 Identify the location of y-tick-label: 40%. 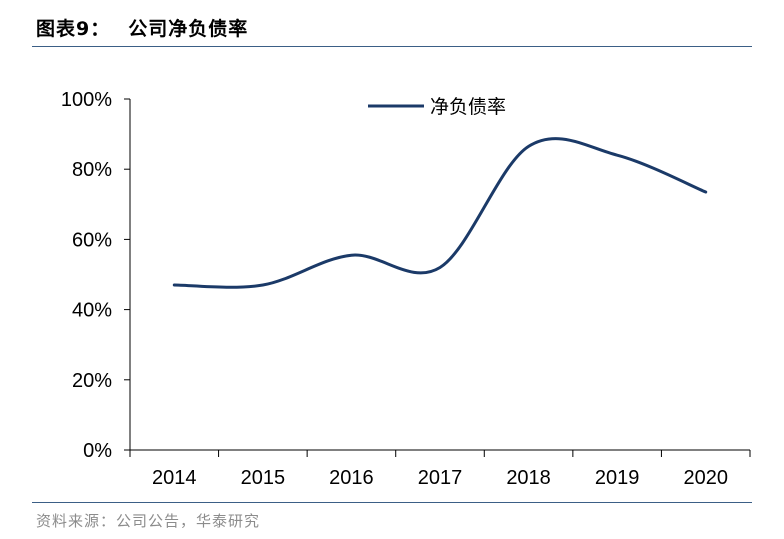
(92, 311).